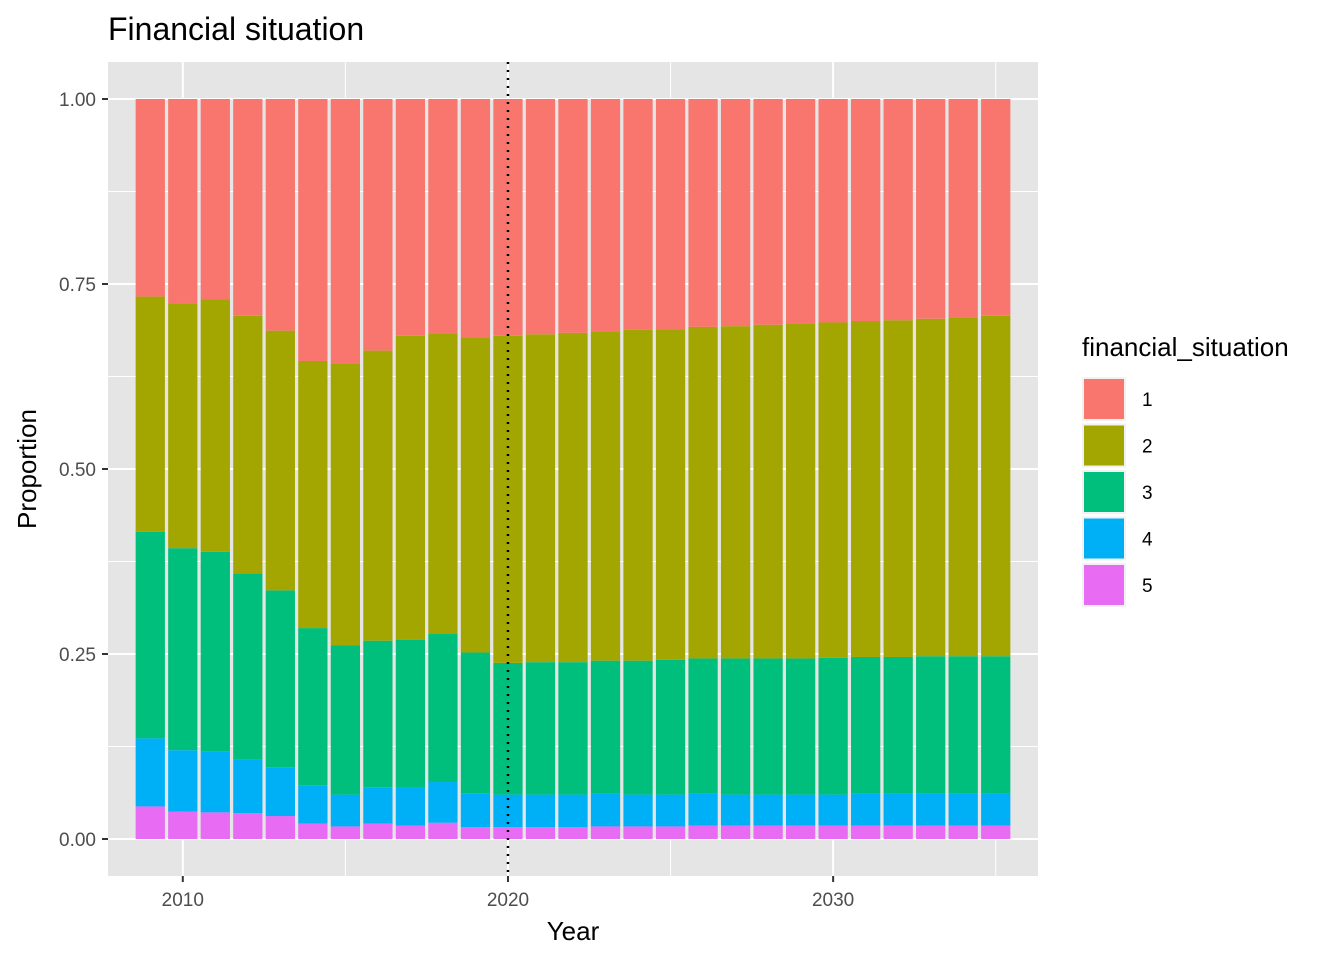  I want to click on legend: financial_situation 1 2 3 4 5, so click(1185, 469).